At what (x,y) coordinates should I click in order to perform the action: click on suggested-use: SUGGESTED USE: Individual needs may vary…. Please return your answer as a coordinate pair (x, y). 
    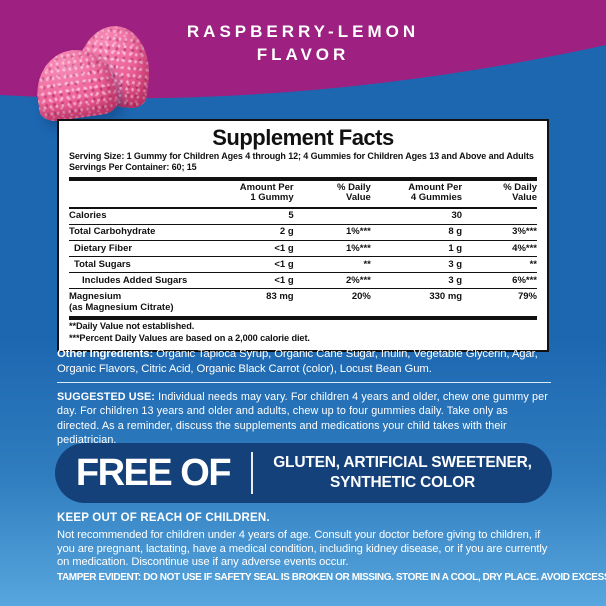
    Looking at the image, I should click on (304, 418).